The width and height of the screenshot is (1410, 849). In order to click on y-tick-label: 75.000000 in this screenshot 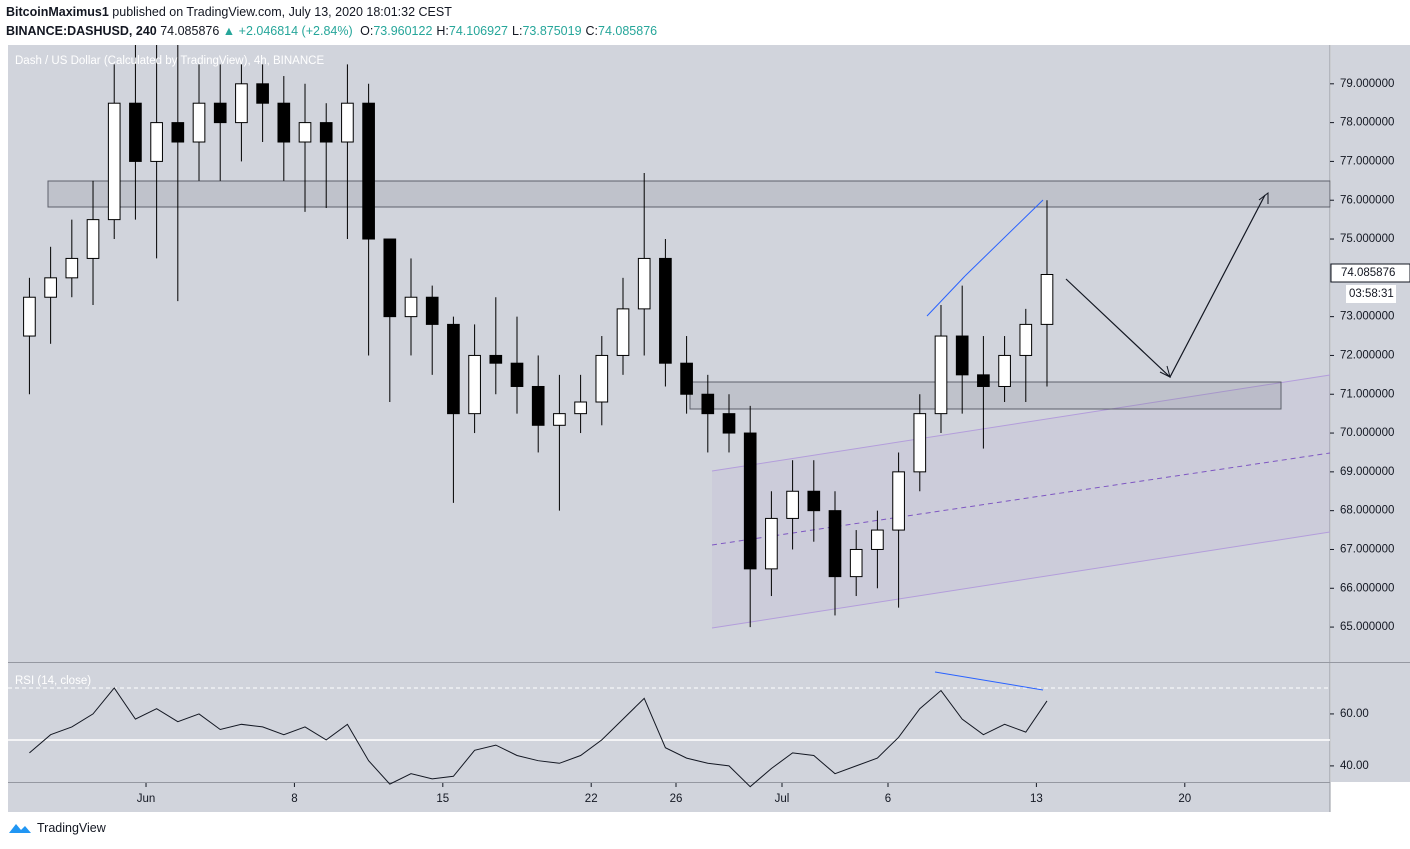, I will do `click(1367, 239)`.